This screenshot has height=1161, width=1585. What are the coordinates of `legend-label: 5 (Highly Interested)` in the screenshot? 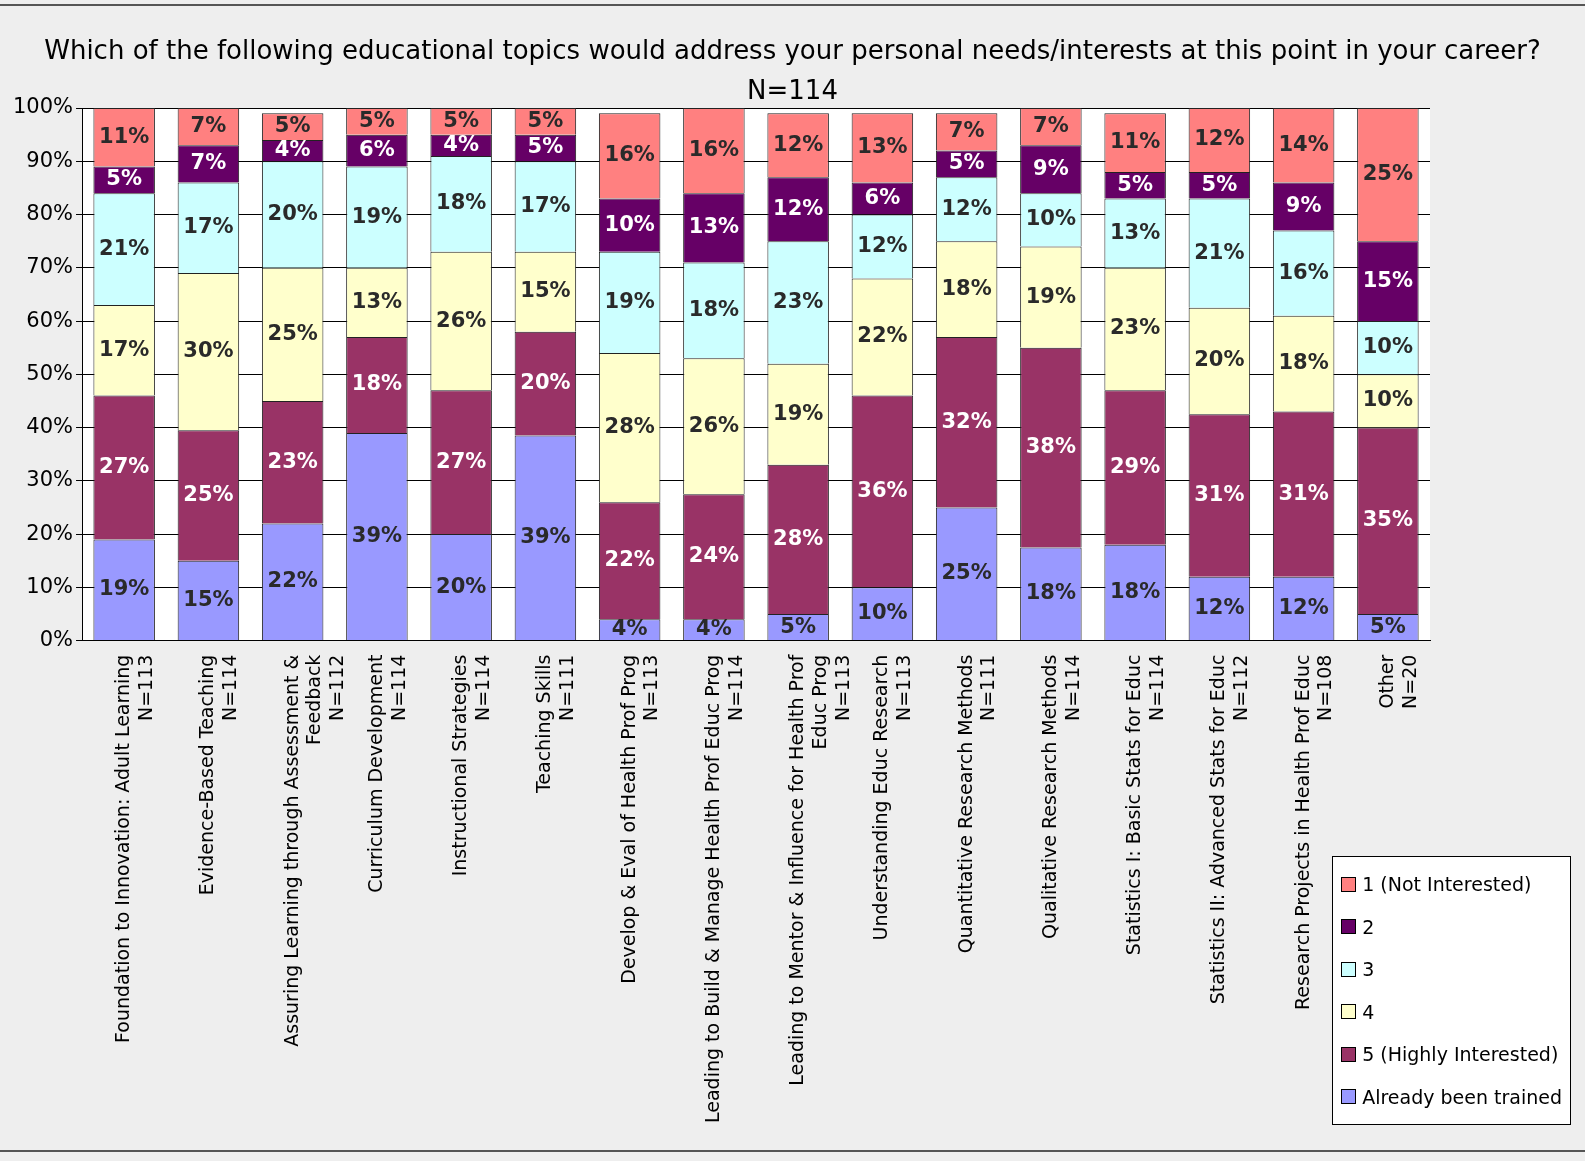 It's located at (1460, 1054).